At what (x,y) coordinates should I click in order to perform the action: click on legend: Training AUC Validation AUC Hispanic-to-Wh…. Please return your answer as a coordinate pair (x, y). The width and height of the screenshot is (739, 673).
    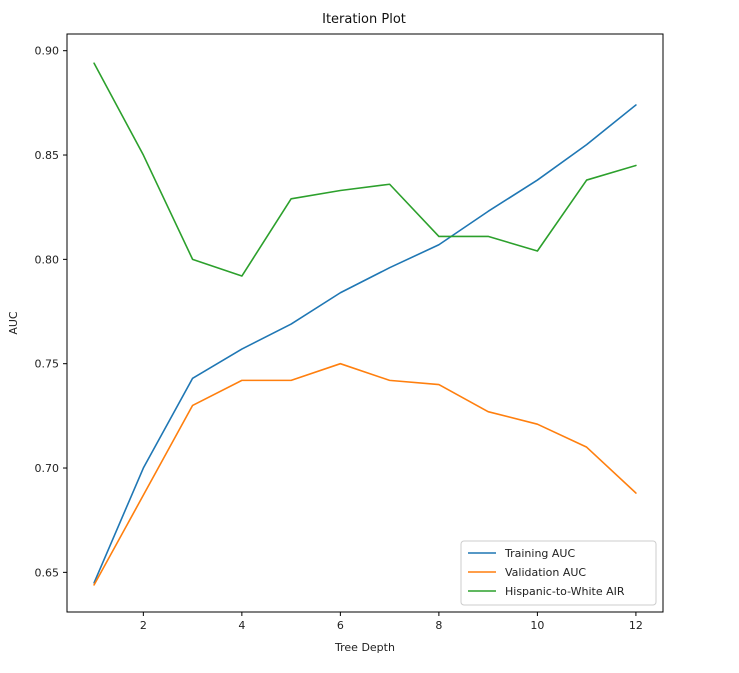
    Looking at the image, I should click on (558, 573).